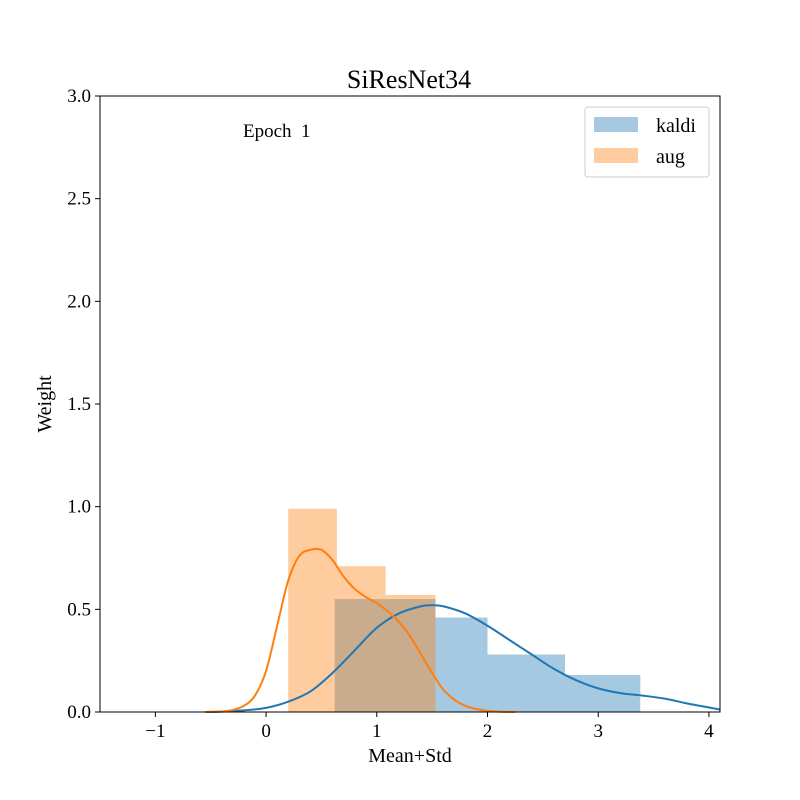  Describe the element at coordinates (79, 507) in the screenshot. I see `y-tick-label-2: 1.0` at that location.